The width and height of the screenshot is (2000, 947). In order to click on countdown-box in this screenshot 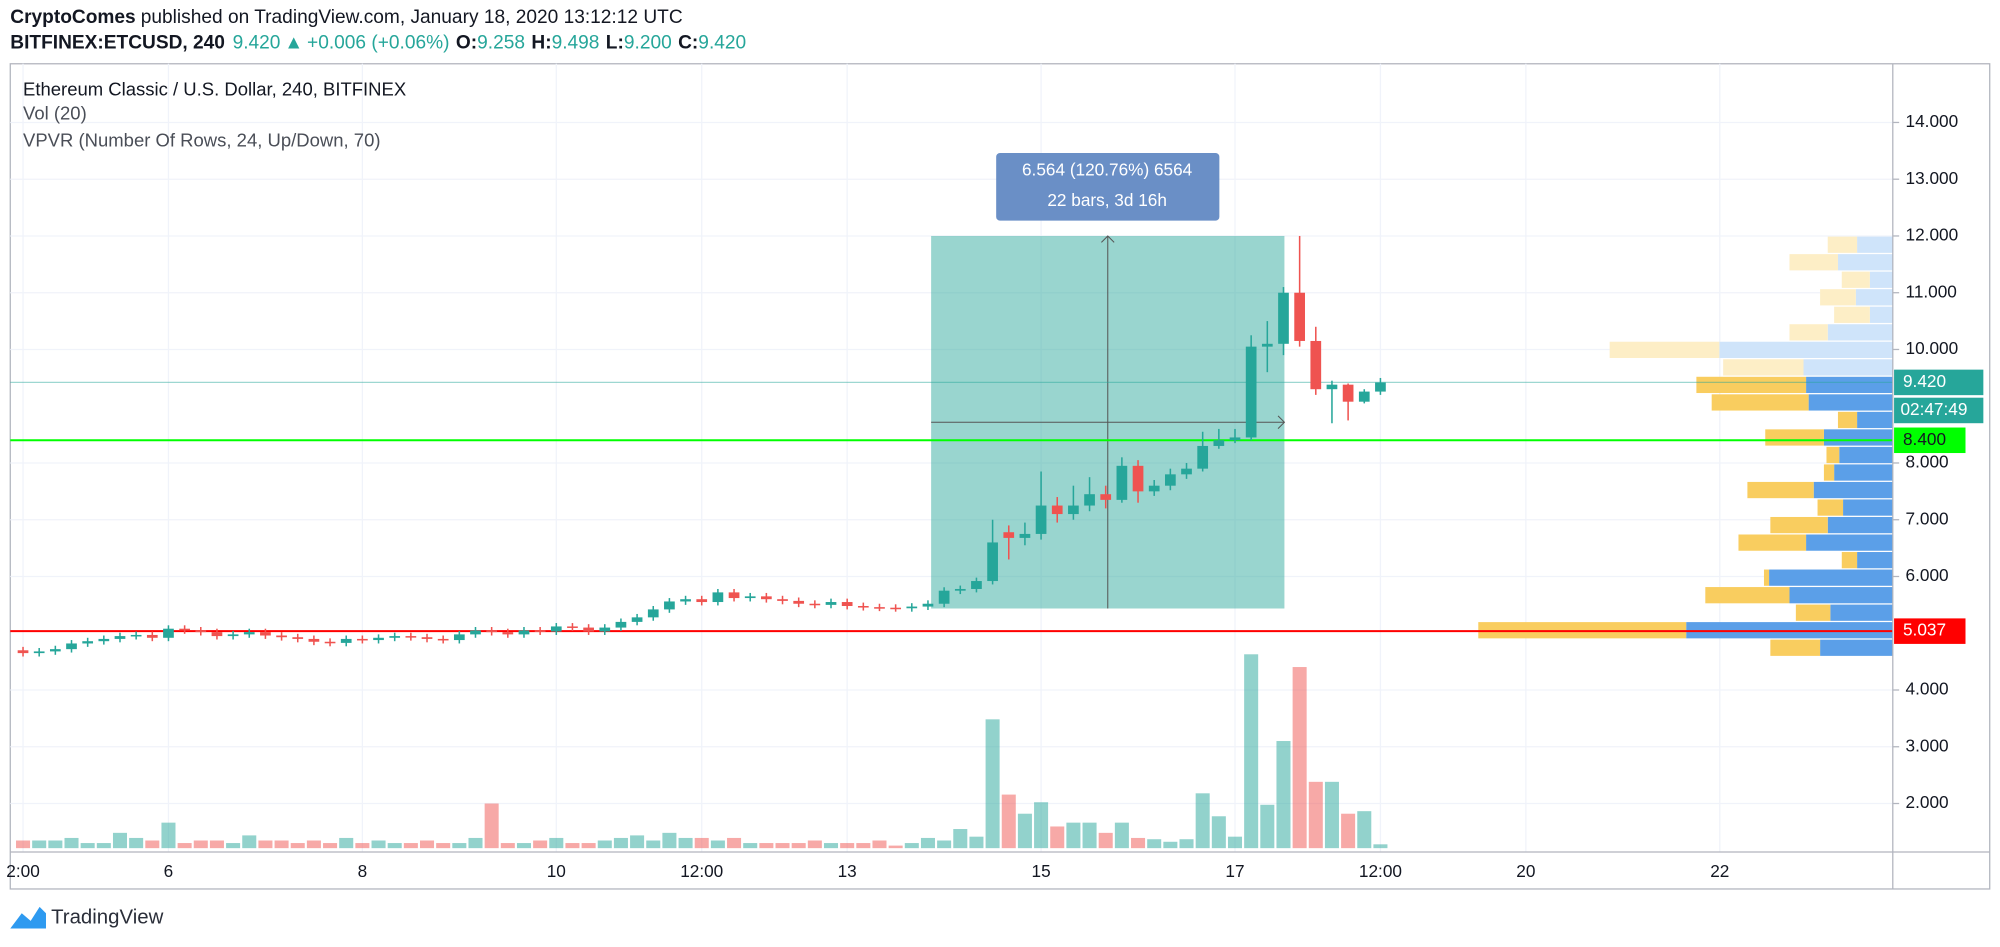, I will do `click(1939, 410)`.